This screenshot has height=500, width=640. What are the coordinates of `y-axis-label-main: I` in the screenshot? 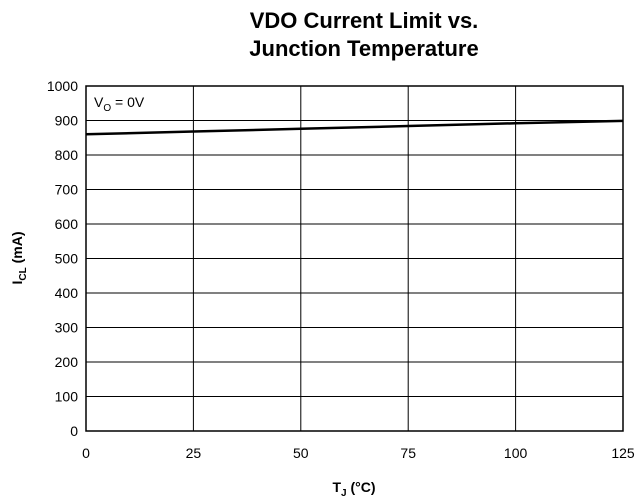 It's located at (17, 283).